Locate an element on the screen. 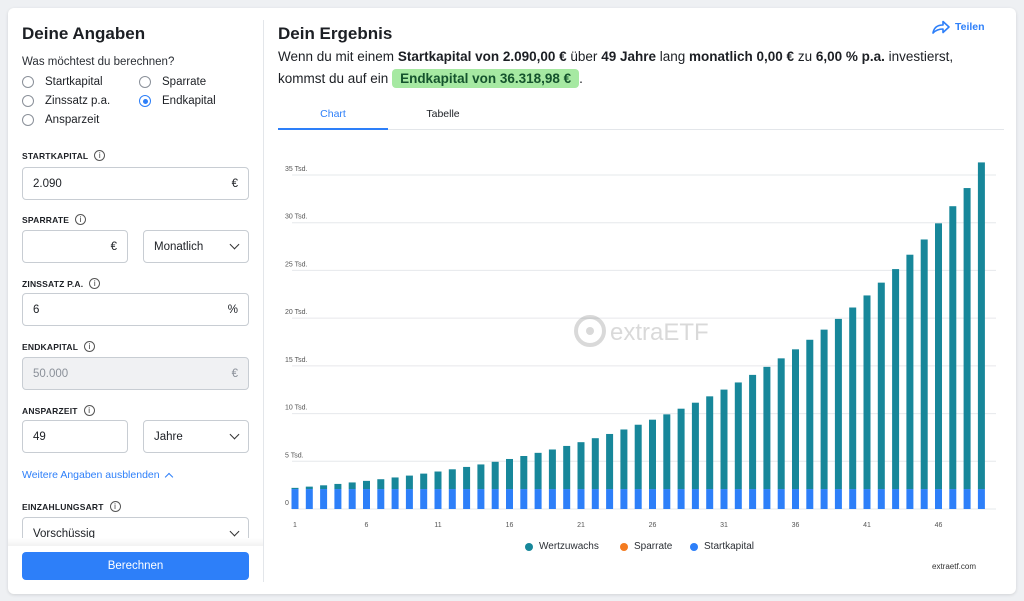  toggle-more-fields-link: Weitere Angaben ausblenden is located at coordinates (97, 475).